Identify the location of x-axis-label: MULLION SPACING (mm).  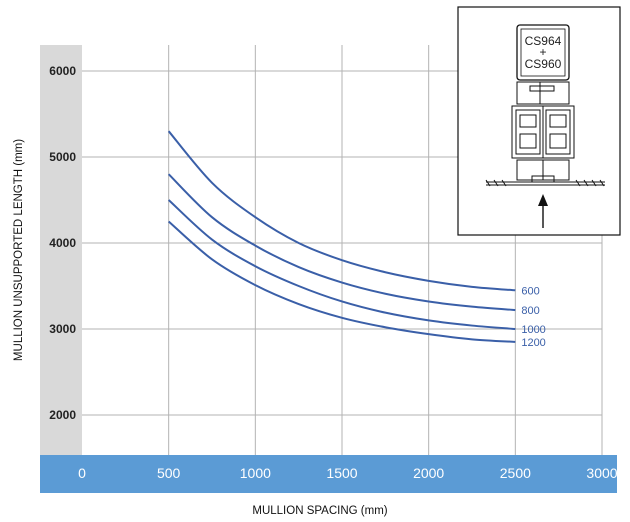
(319, 511).